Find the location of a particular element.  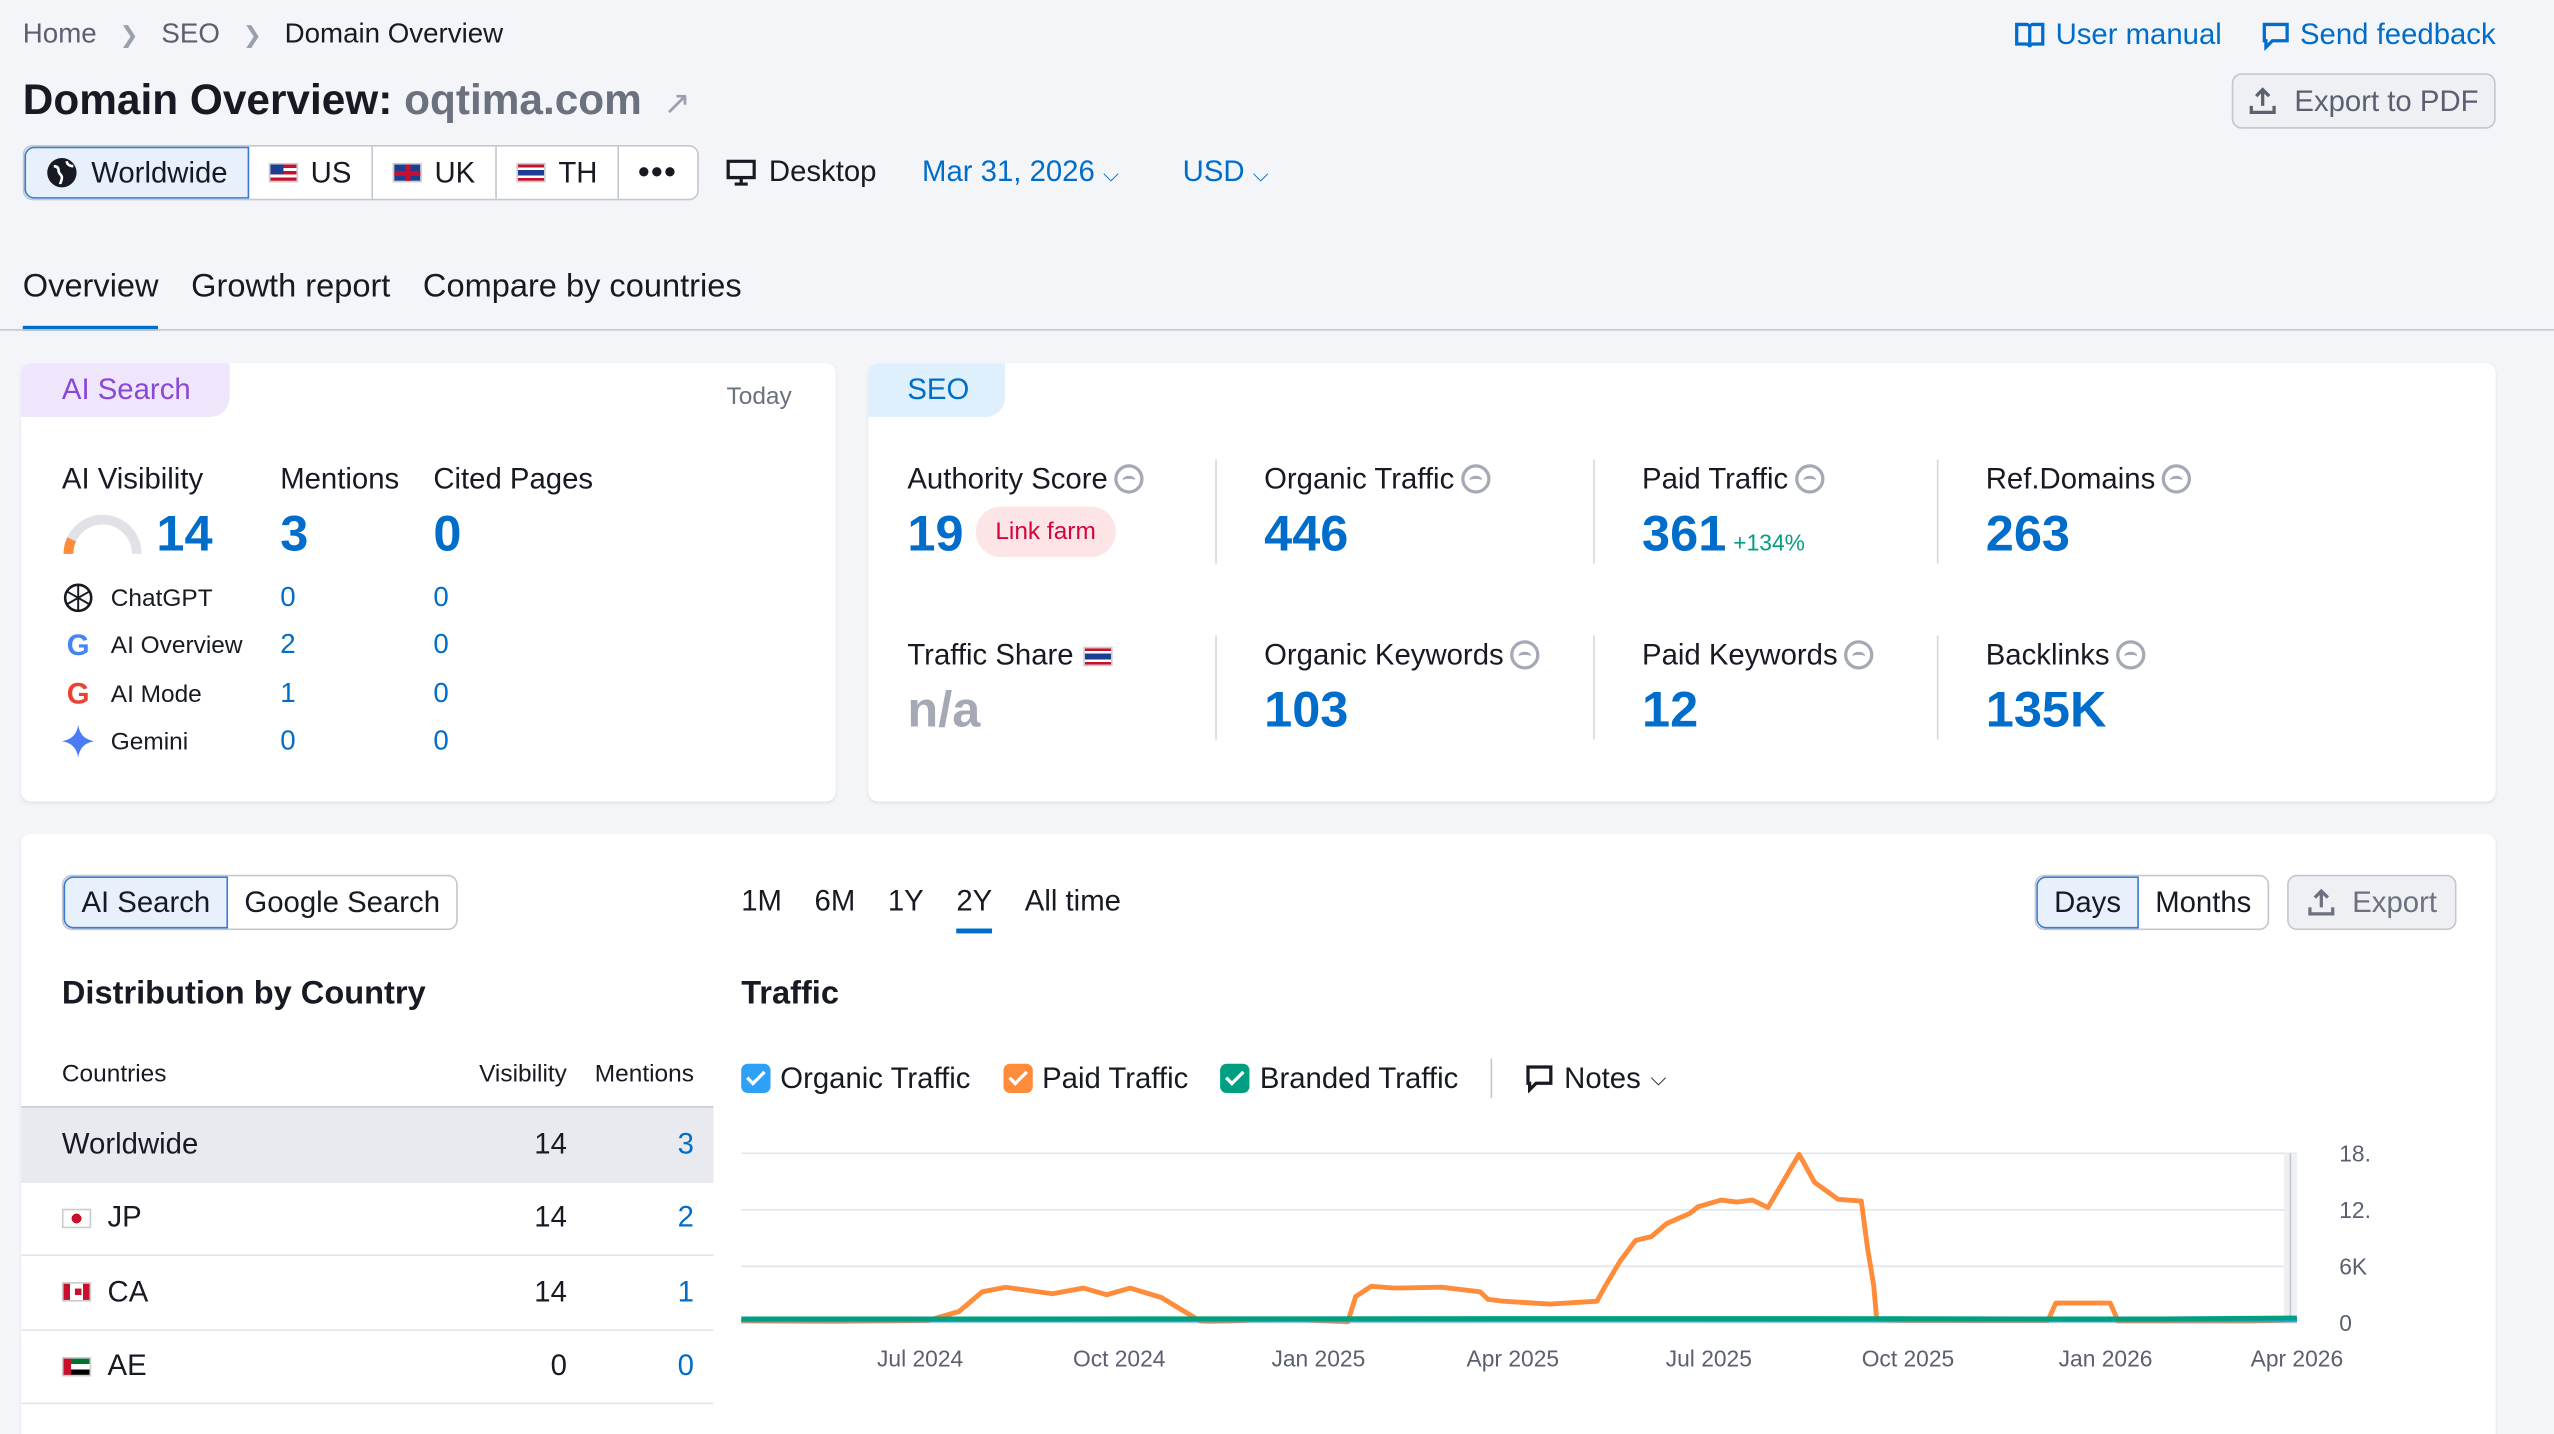

x-tick-label: Jul 2025 is located at coordinates (1709, 1359).